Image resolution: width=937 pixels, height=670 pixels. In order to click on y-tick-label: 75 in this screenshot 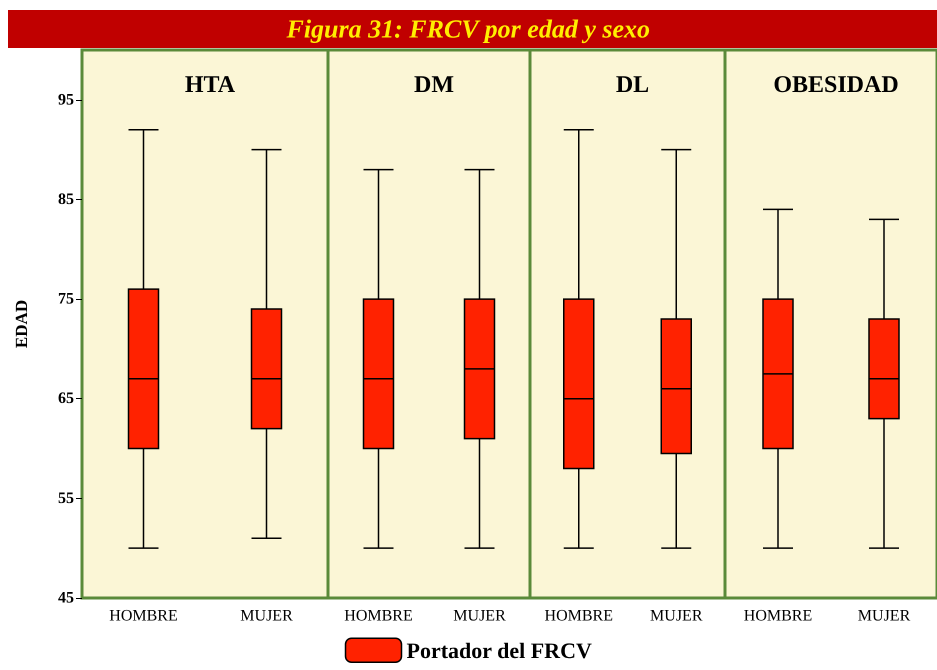, I will do `click(66, 299)`.